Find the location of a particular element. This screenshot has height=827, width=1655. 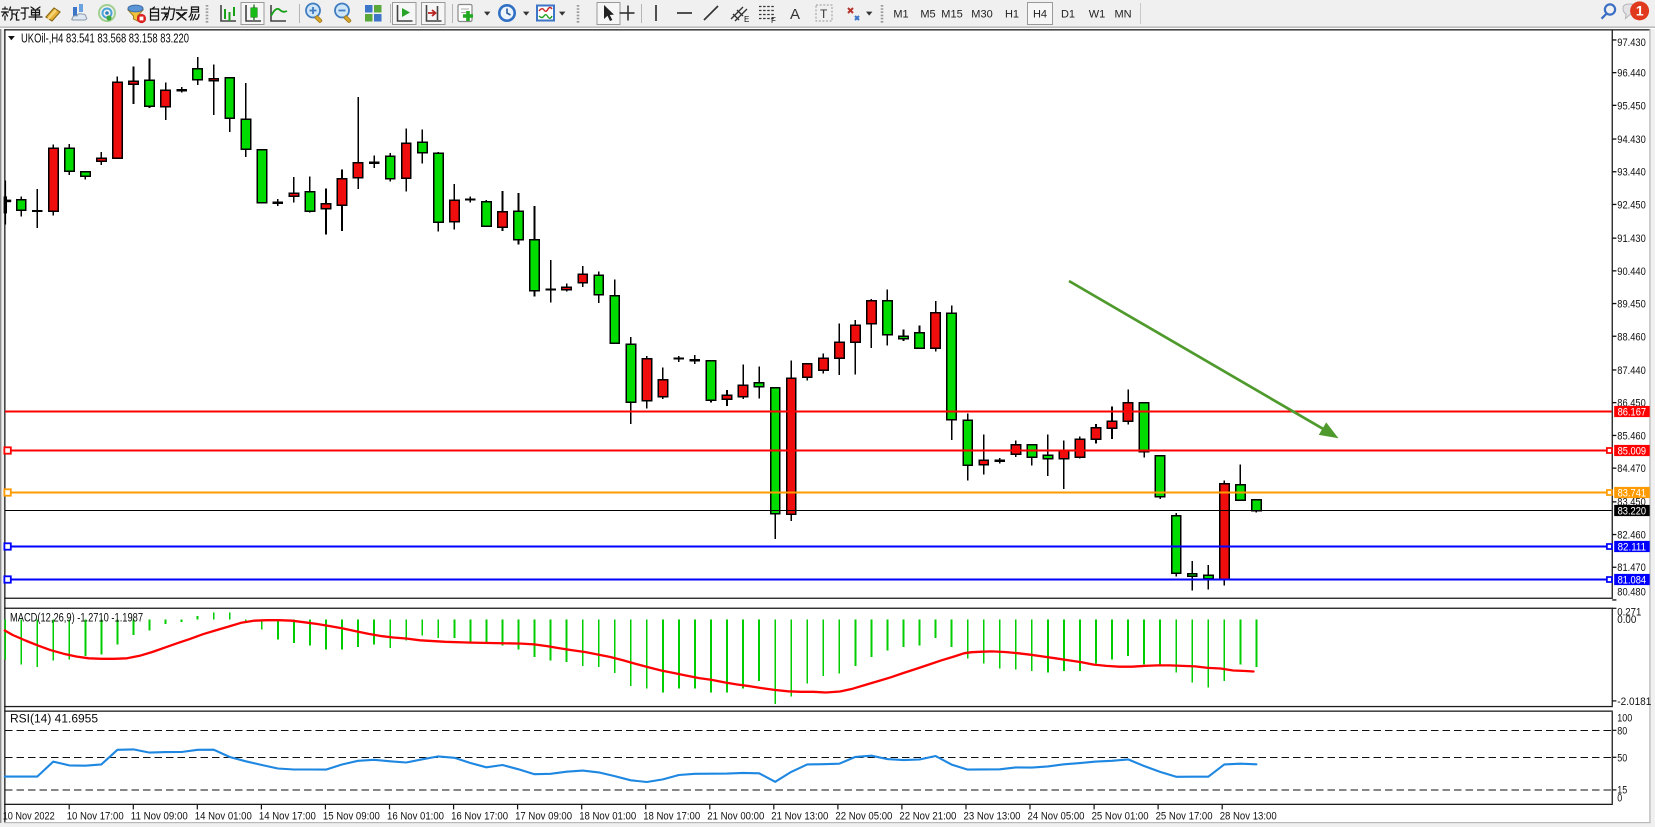

svg-text: 28 Nov 13:00 is located at coordinates (1248, 816).